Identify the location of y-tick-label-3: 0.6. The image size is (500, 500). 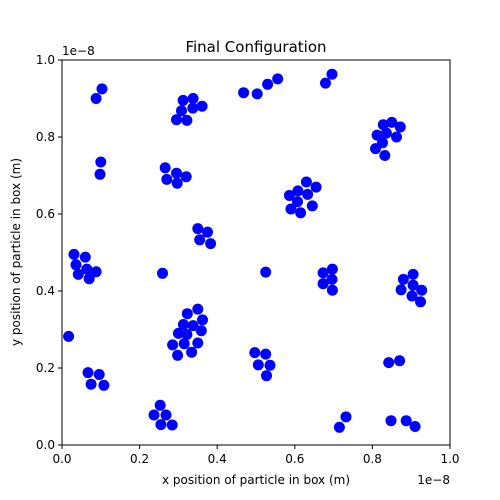
(45, 214).